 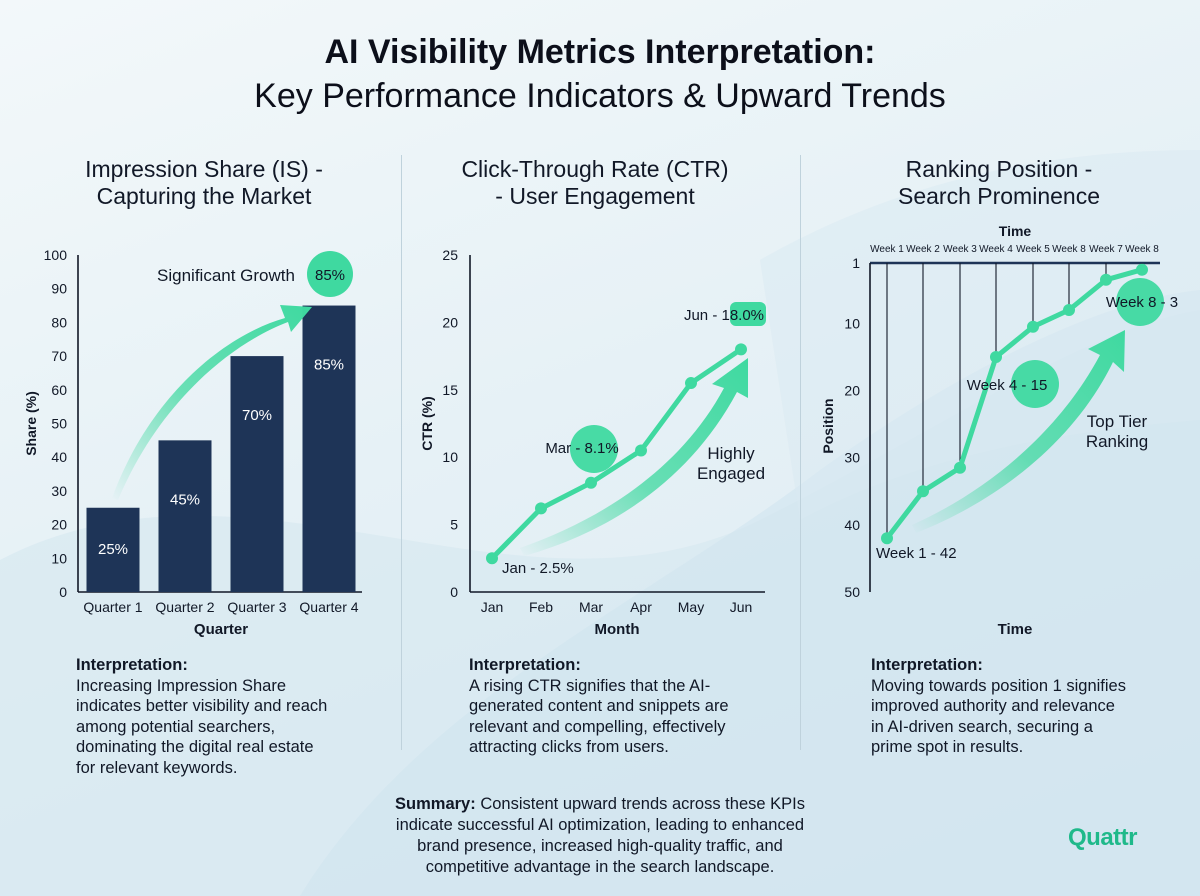 What do you see at coordinates (56, 255) in the screenshot?
I see `y-tick-label: 100` at bounding box center [56, 255].